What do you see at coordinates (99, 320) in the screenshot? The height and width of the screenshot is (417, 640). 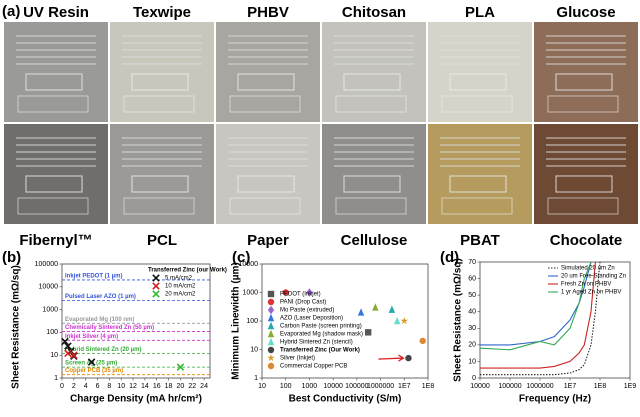 I see `reference-label: Evaporated Mg (100 nm)` at bounding box center [99, 320].